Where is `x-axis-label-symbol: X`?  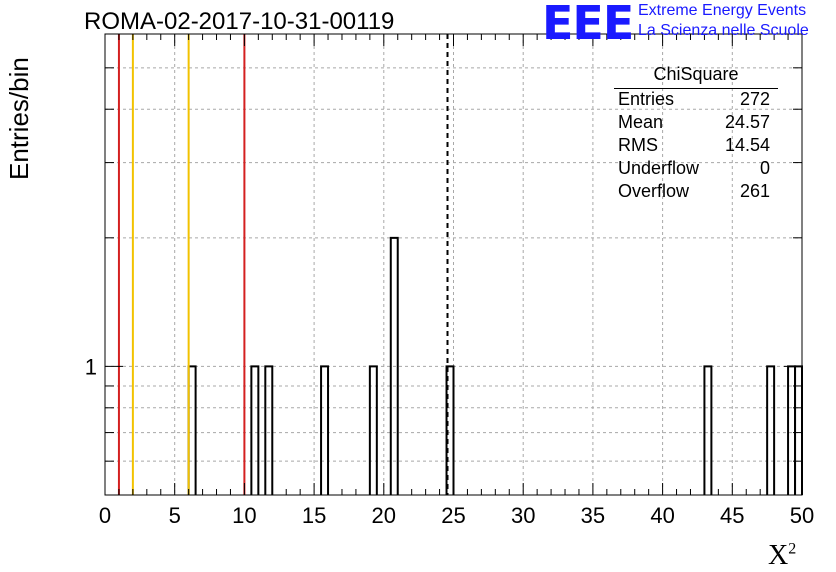 x-axis-label-symbol: X is located at coordinates (778, 555).